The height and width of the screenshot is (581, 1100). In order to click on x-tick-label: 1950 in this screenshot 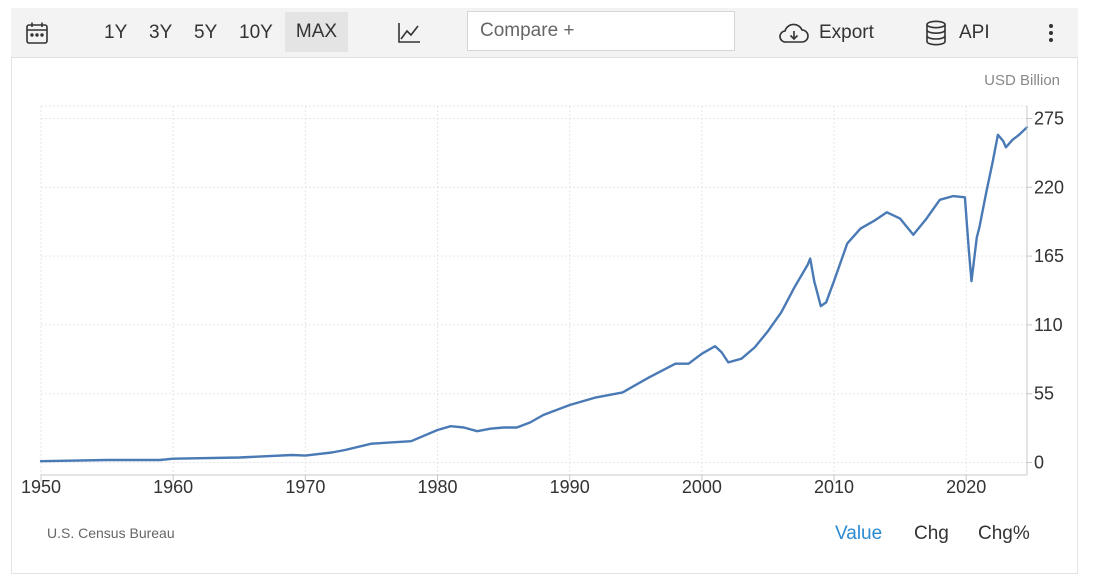, I will do `click(41, 487)`.